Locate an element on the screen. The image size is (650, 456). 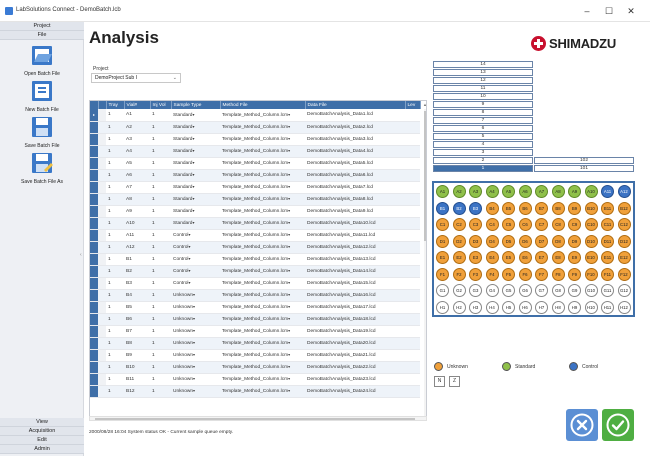
well-H11: H11 is located at coordinates (607, 307).